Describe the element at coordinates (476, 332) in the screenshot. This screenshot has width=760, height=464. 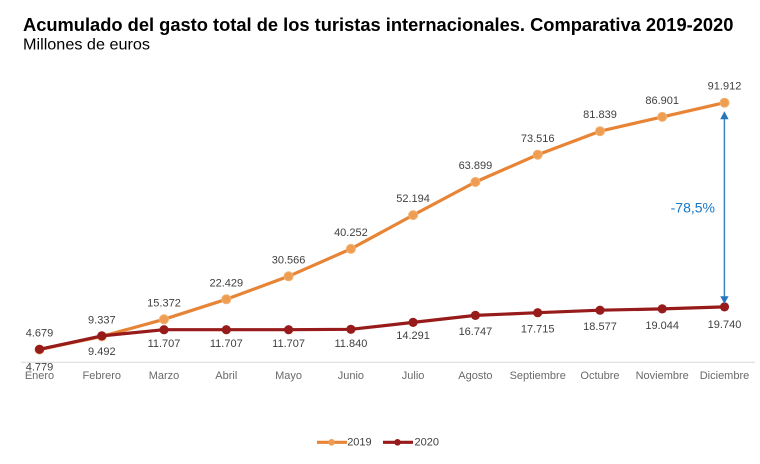
I see `svg-text: 16.747` at that location.